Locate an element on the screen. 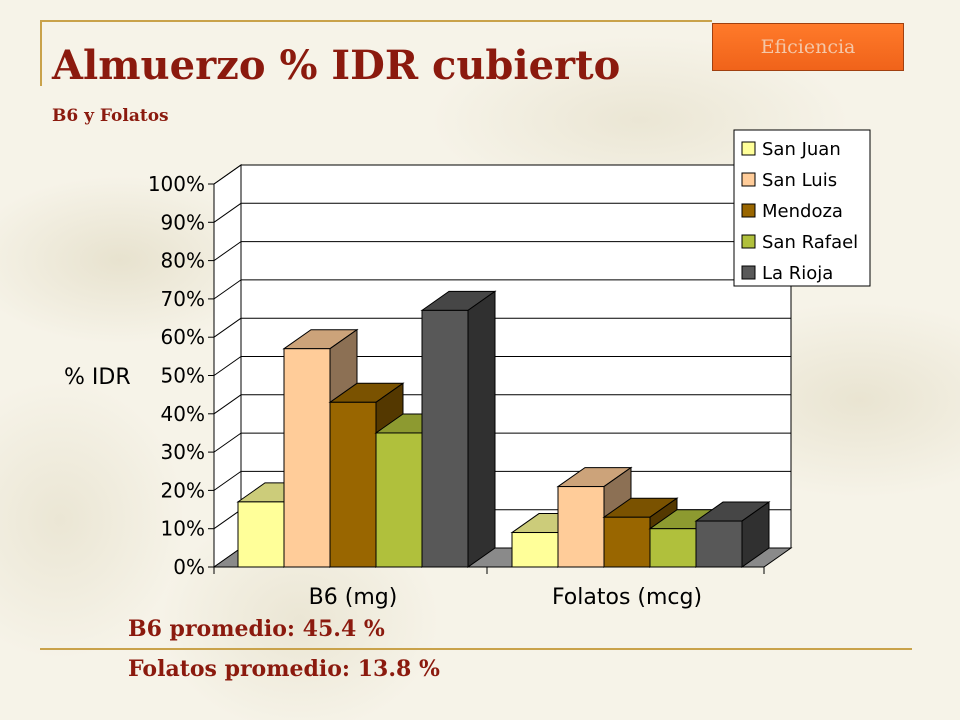 The height and width of the screenshot is (720, 960). legend-entry: Mendoza is located at coordinates (802, 211).